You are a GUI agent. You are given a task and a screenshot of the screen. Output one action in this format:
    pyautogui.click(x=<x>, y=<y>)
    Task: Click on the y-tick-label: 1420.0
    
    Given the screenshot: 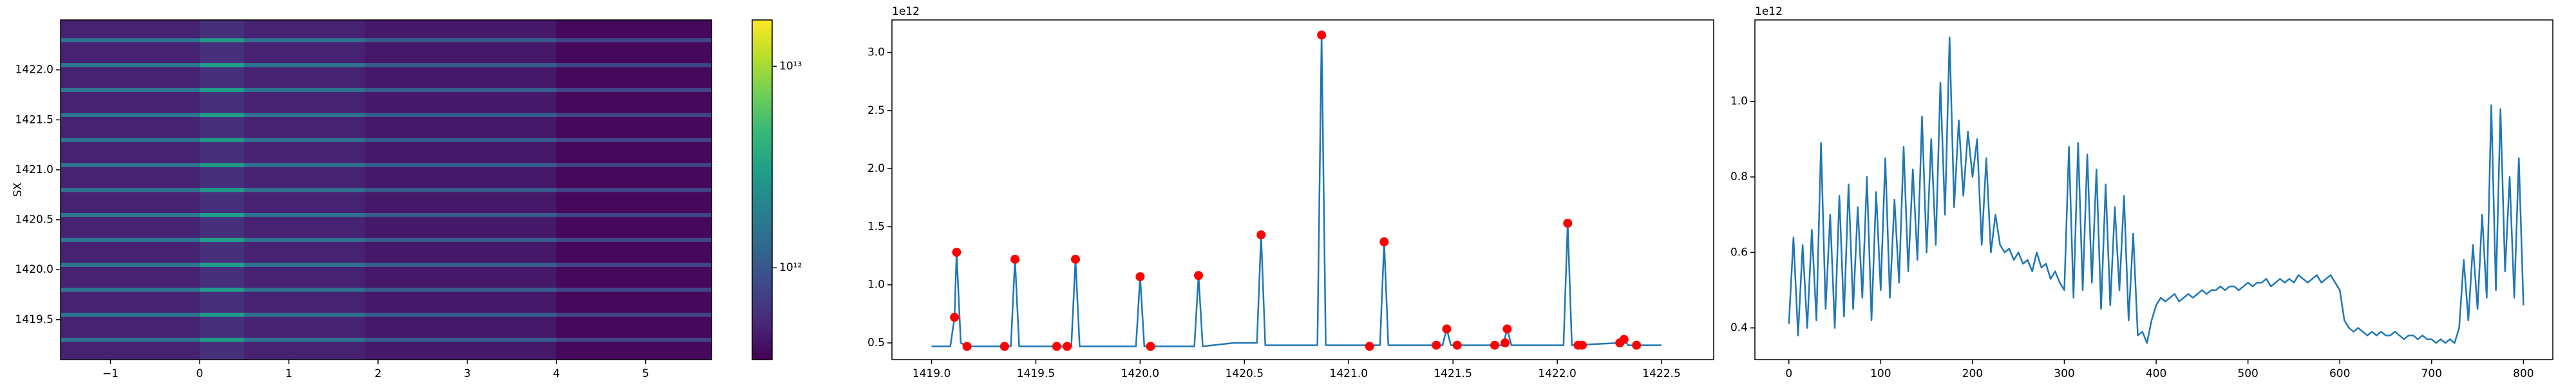 What is the action you would take?
    pyautogui.click(x=34, y=269)
    